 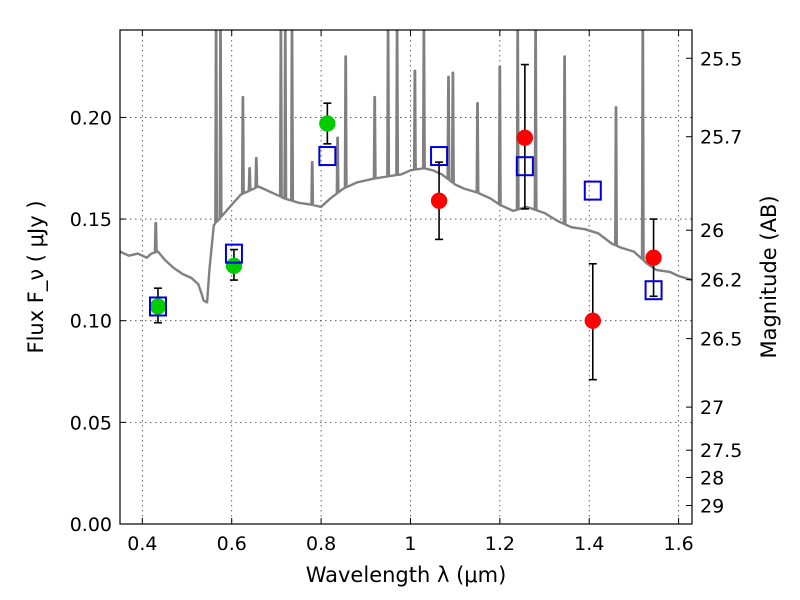 I want to click on y-tick-label: 0.00, so click(x=91, y=525).